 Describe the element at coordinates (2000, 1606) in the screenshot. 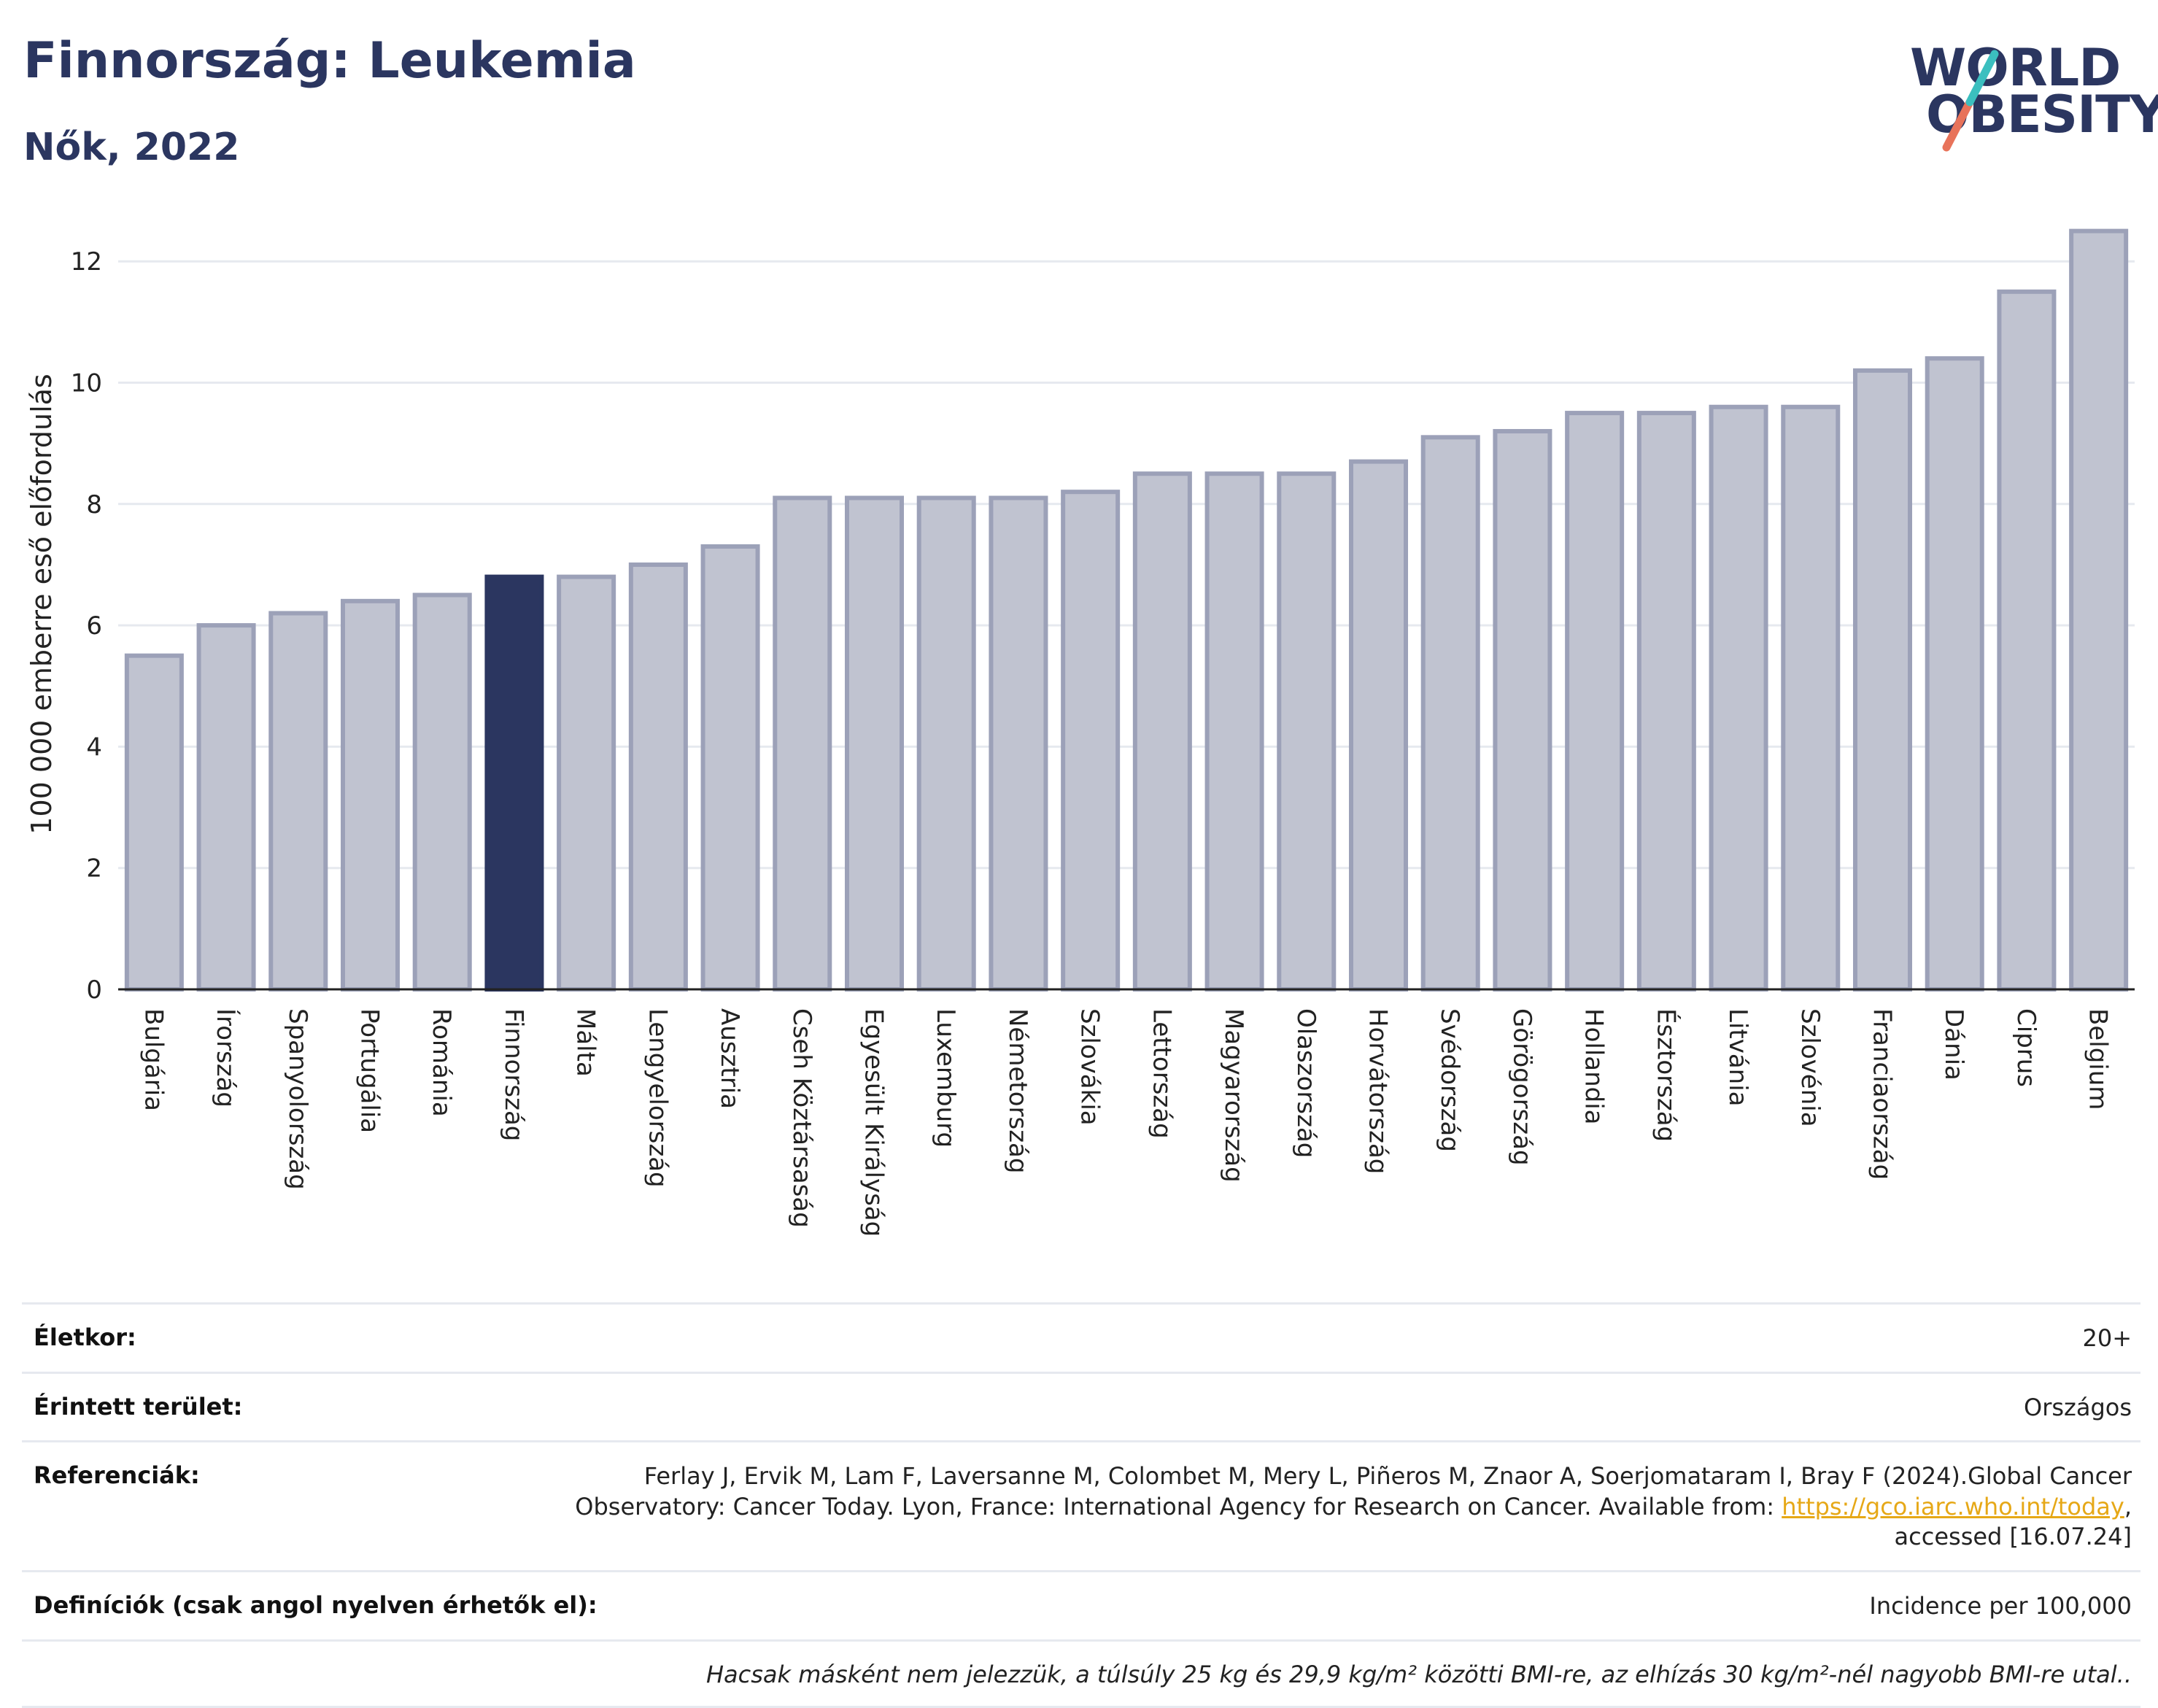

I see `meta-value-definitions: Incidence per 100,000` at that location.